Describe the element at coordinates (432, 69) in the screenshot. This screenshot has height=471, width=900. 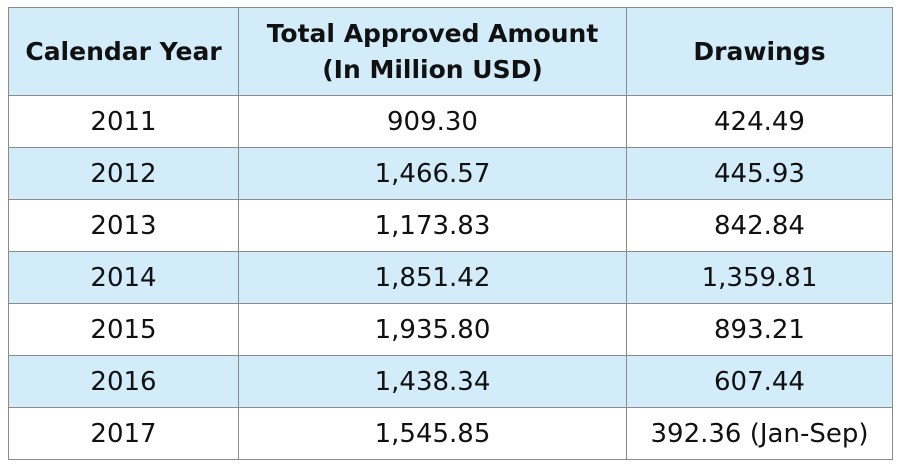
I see `column-header-line: (In Million USD)` at that location.